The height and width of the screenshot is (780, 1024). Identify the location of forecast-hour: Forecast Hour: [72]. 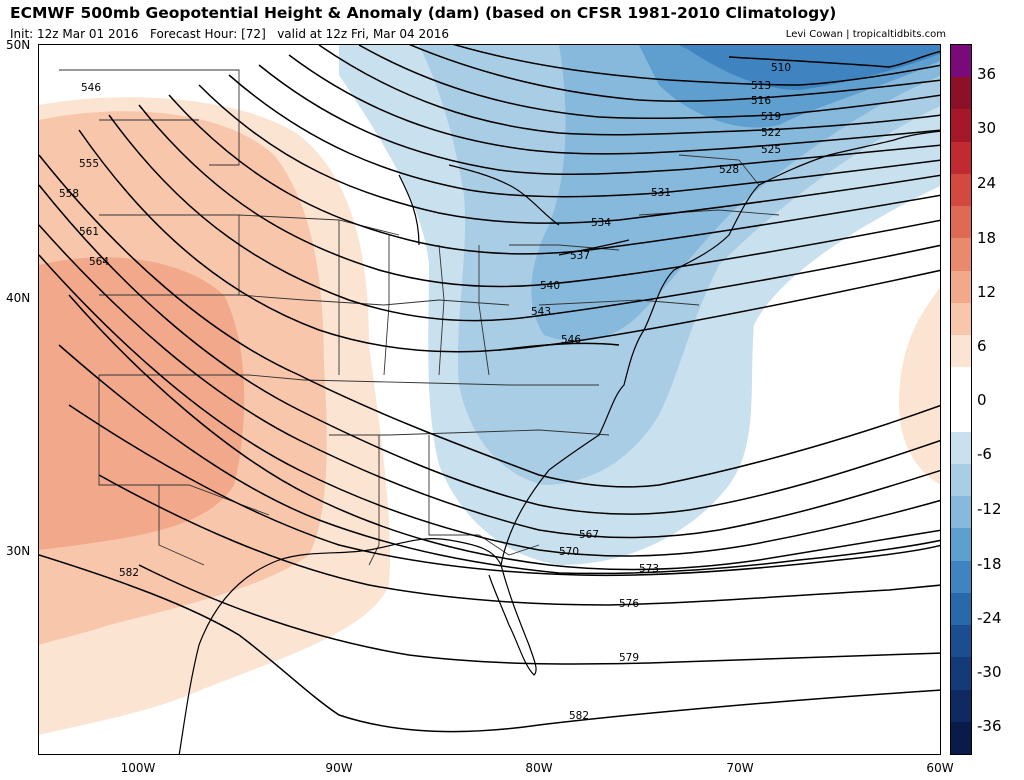
(207, 34).